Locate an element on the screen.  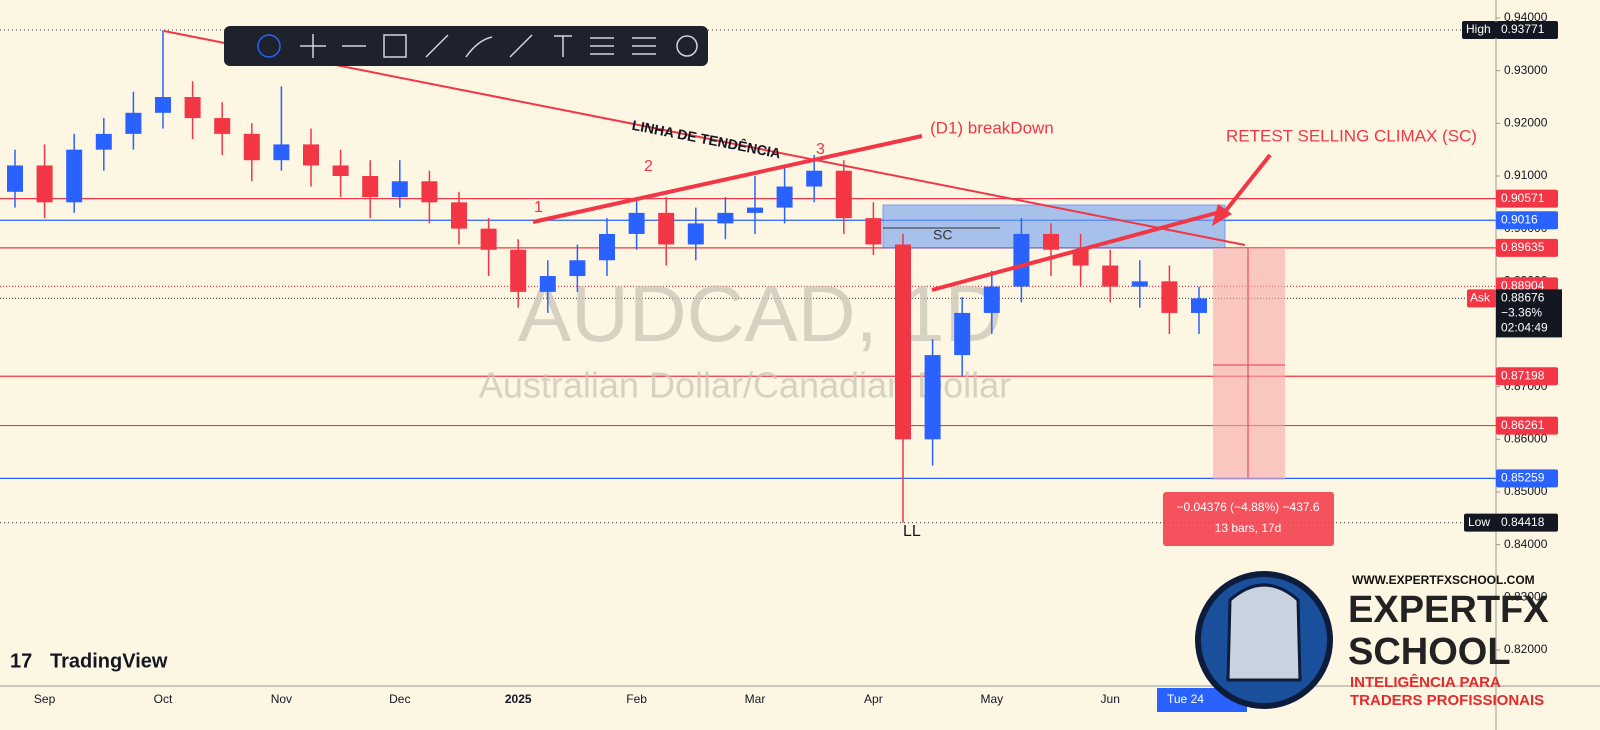
price-label-text: 0.89635 is located at coordinates (1523, 247).